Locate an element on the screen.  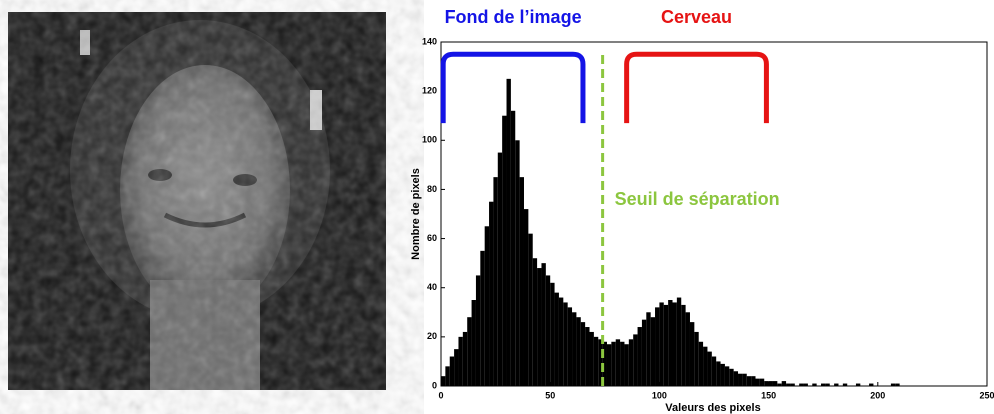
y-tick-label: 40 is located at coordinates (432, 287).